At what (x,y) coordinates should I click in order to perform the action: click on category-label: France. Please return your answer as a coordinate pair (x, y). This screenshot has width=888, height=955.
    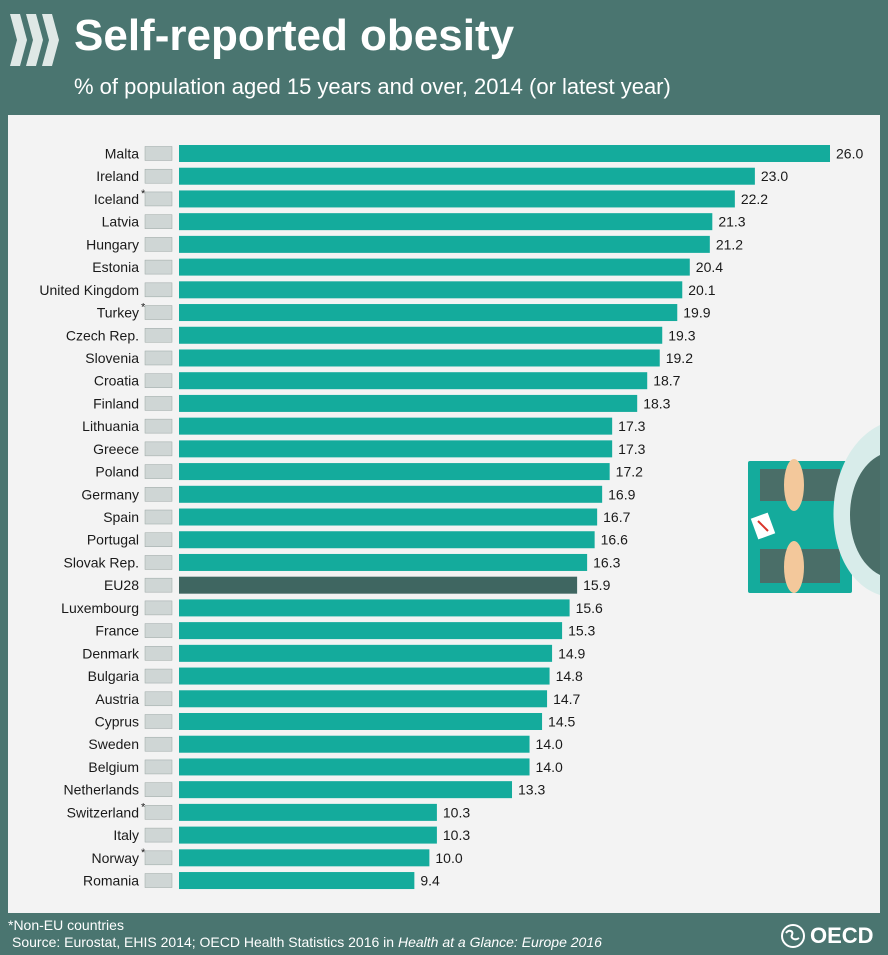
    Looking at the image, I should click on (117, 631).